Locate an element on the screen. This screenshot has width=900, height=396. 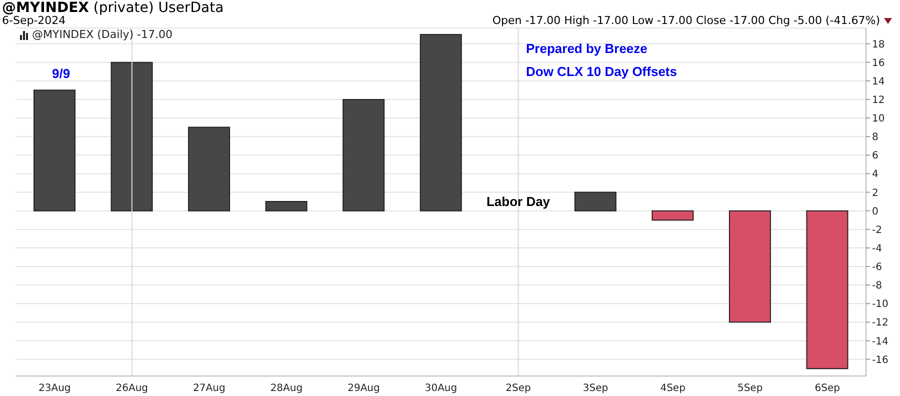
annotation: 9/9 is located at coordinates (61, 73).